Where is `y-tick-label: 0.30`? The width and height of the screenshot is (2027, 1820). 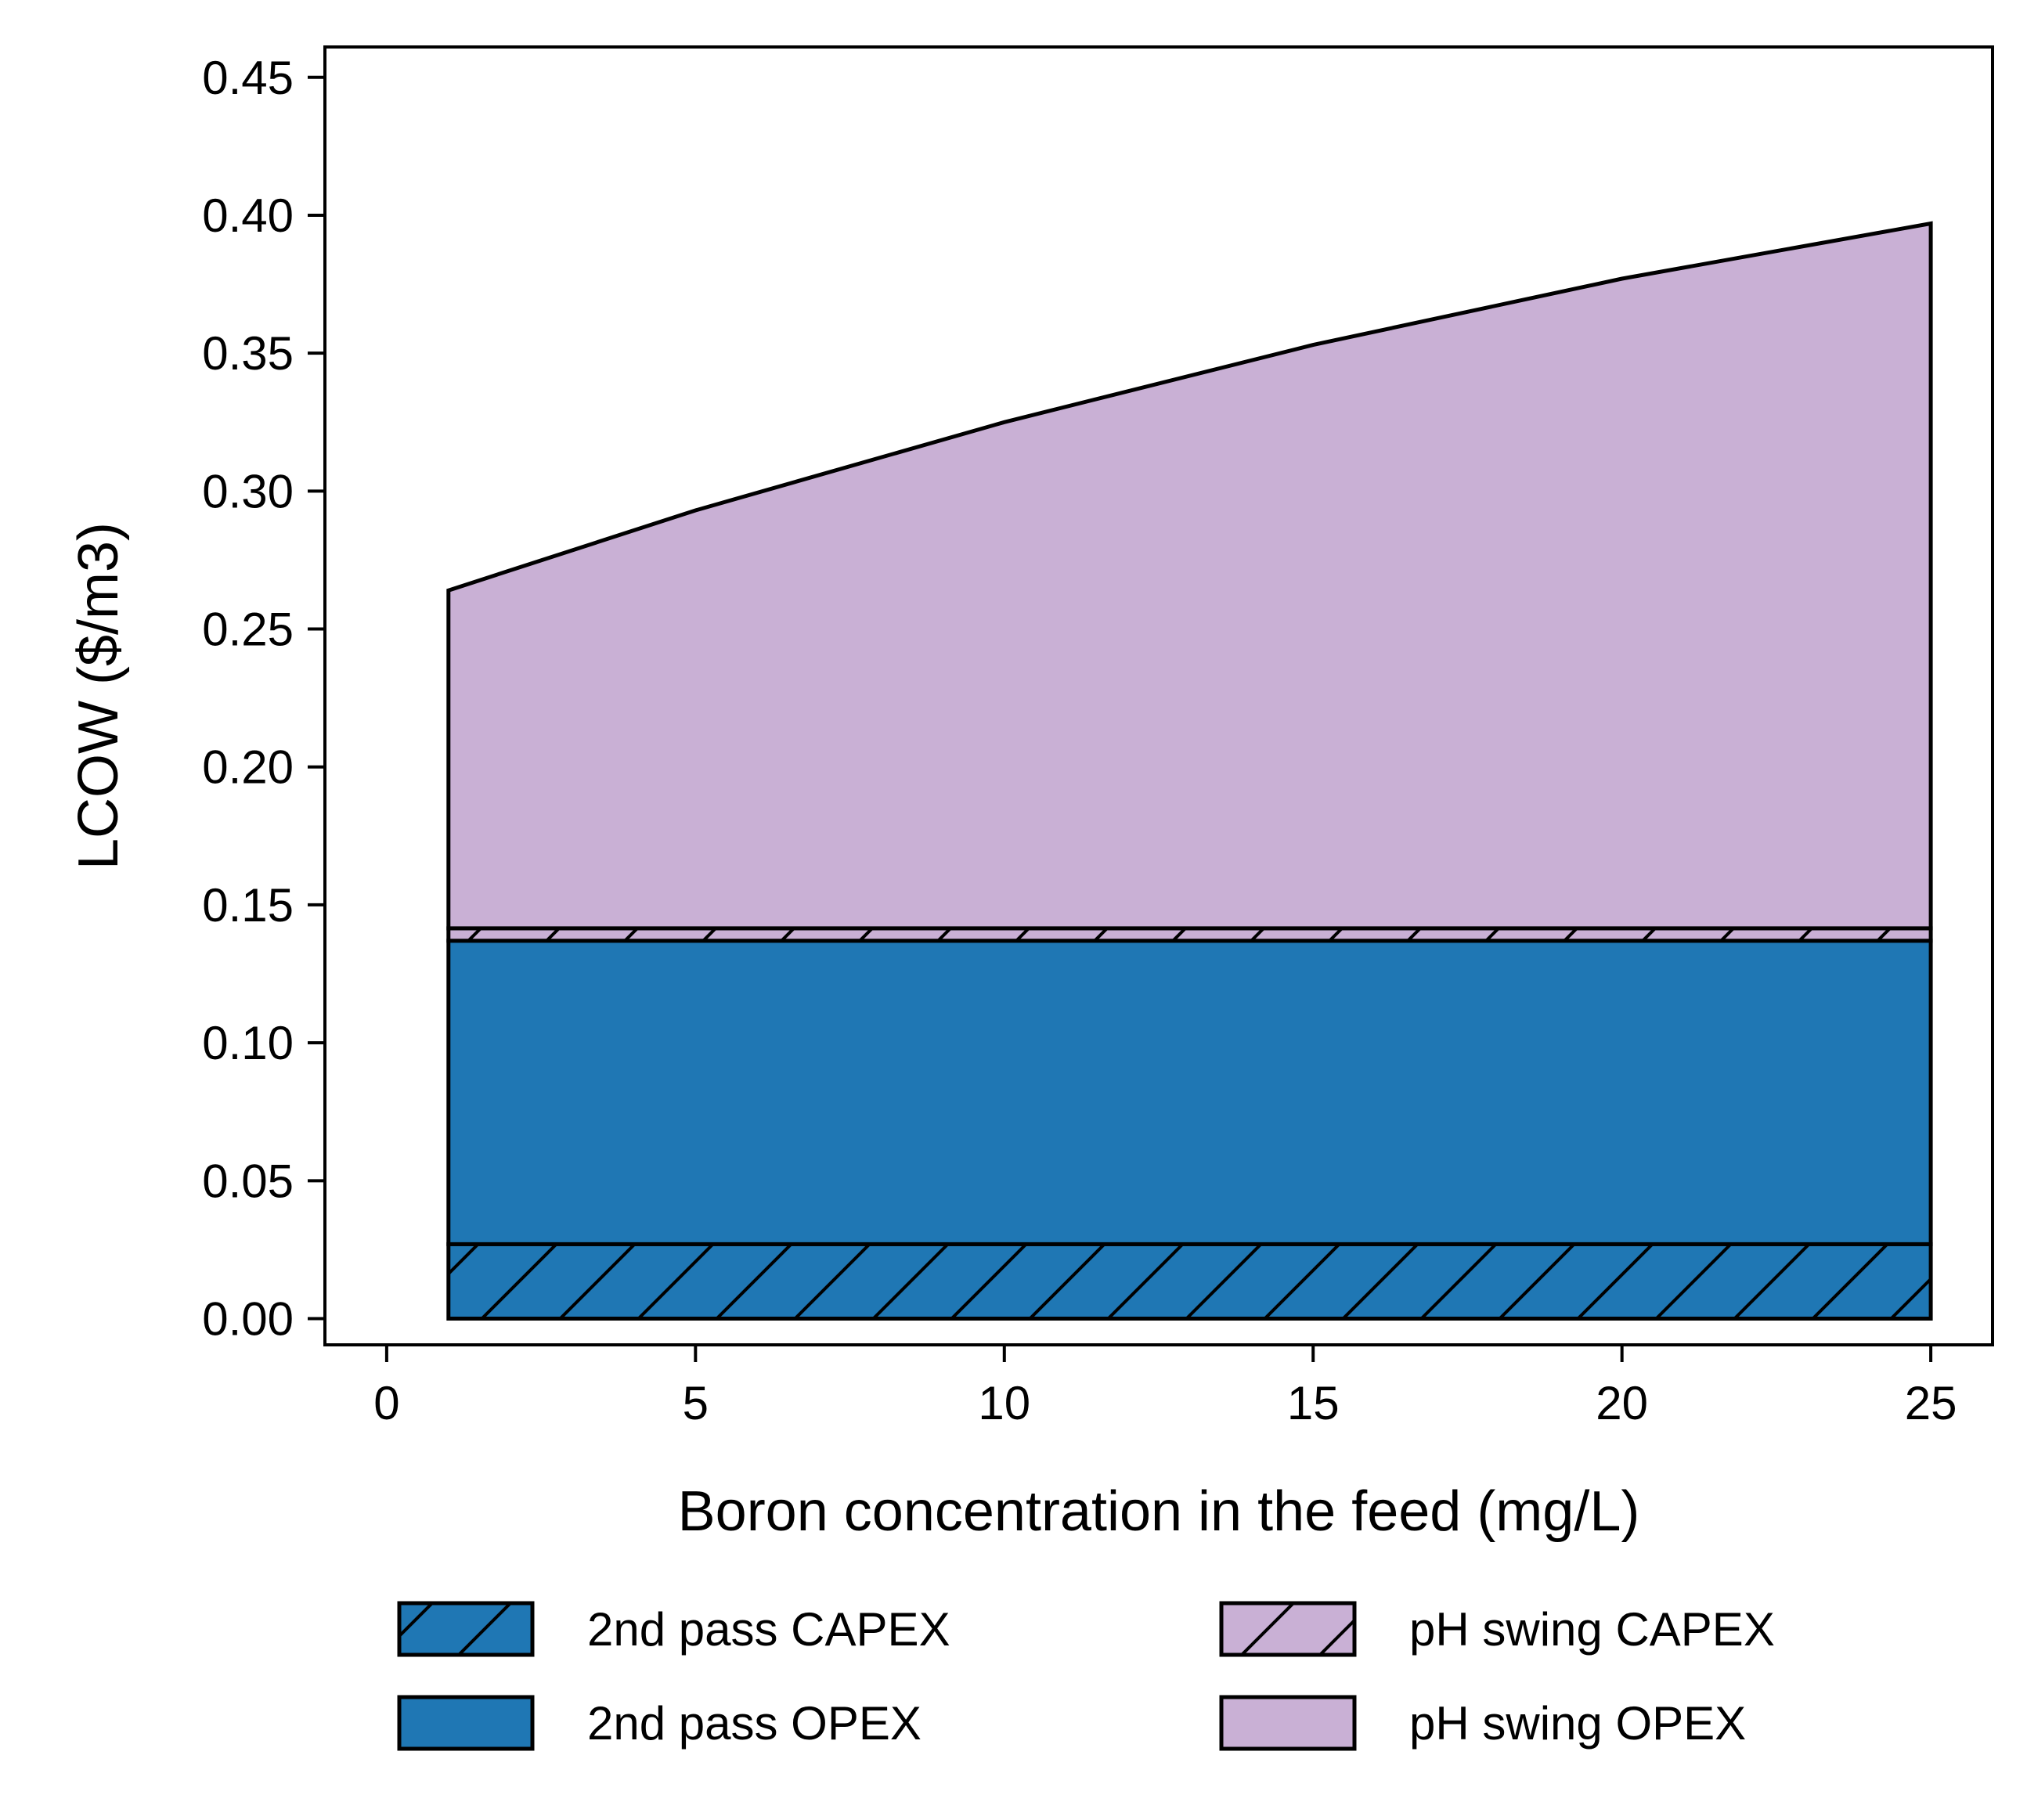 y-tick-label: 0.30 is located at coordinates (248, 491).